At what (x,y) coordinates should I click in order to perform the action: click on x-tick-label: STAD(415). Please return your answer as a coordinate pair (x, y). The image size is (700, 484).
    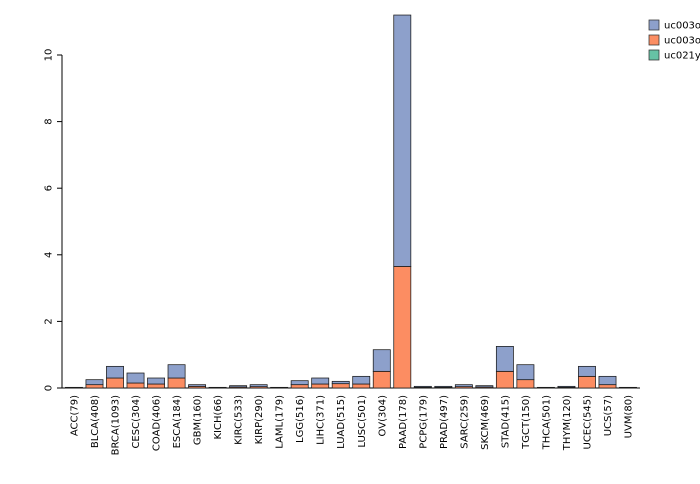
    Looking at the image, I should click on (505, 421).